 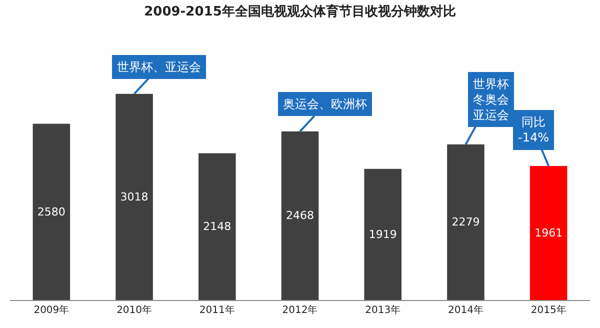 What do you see at coordinates (325, 104) in the screenshot?
I see `annotation: 奥运会、欧洲杯` at bounding box center [325, 104].